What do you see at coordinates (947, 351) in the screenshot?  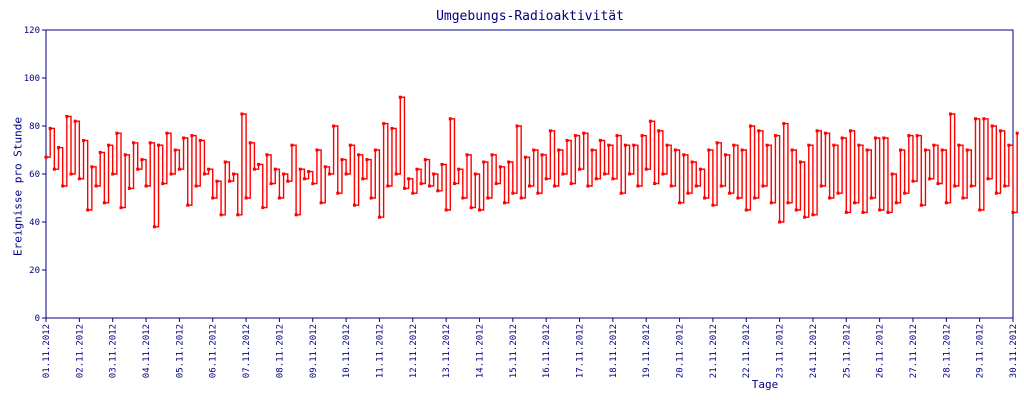 I see `x-tick-label: 28.11.2012` at bounding box center [947, 351].